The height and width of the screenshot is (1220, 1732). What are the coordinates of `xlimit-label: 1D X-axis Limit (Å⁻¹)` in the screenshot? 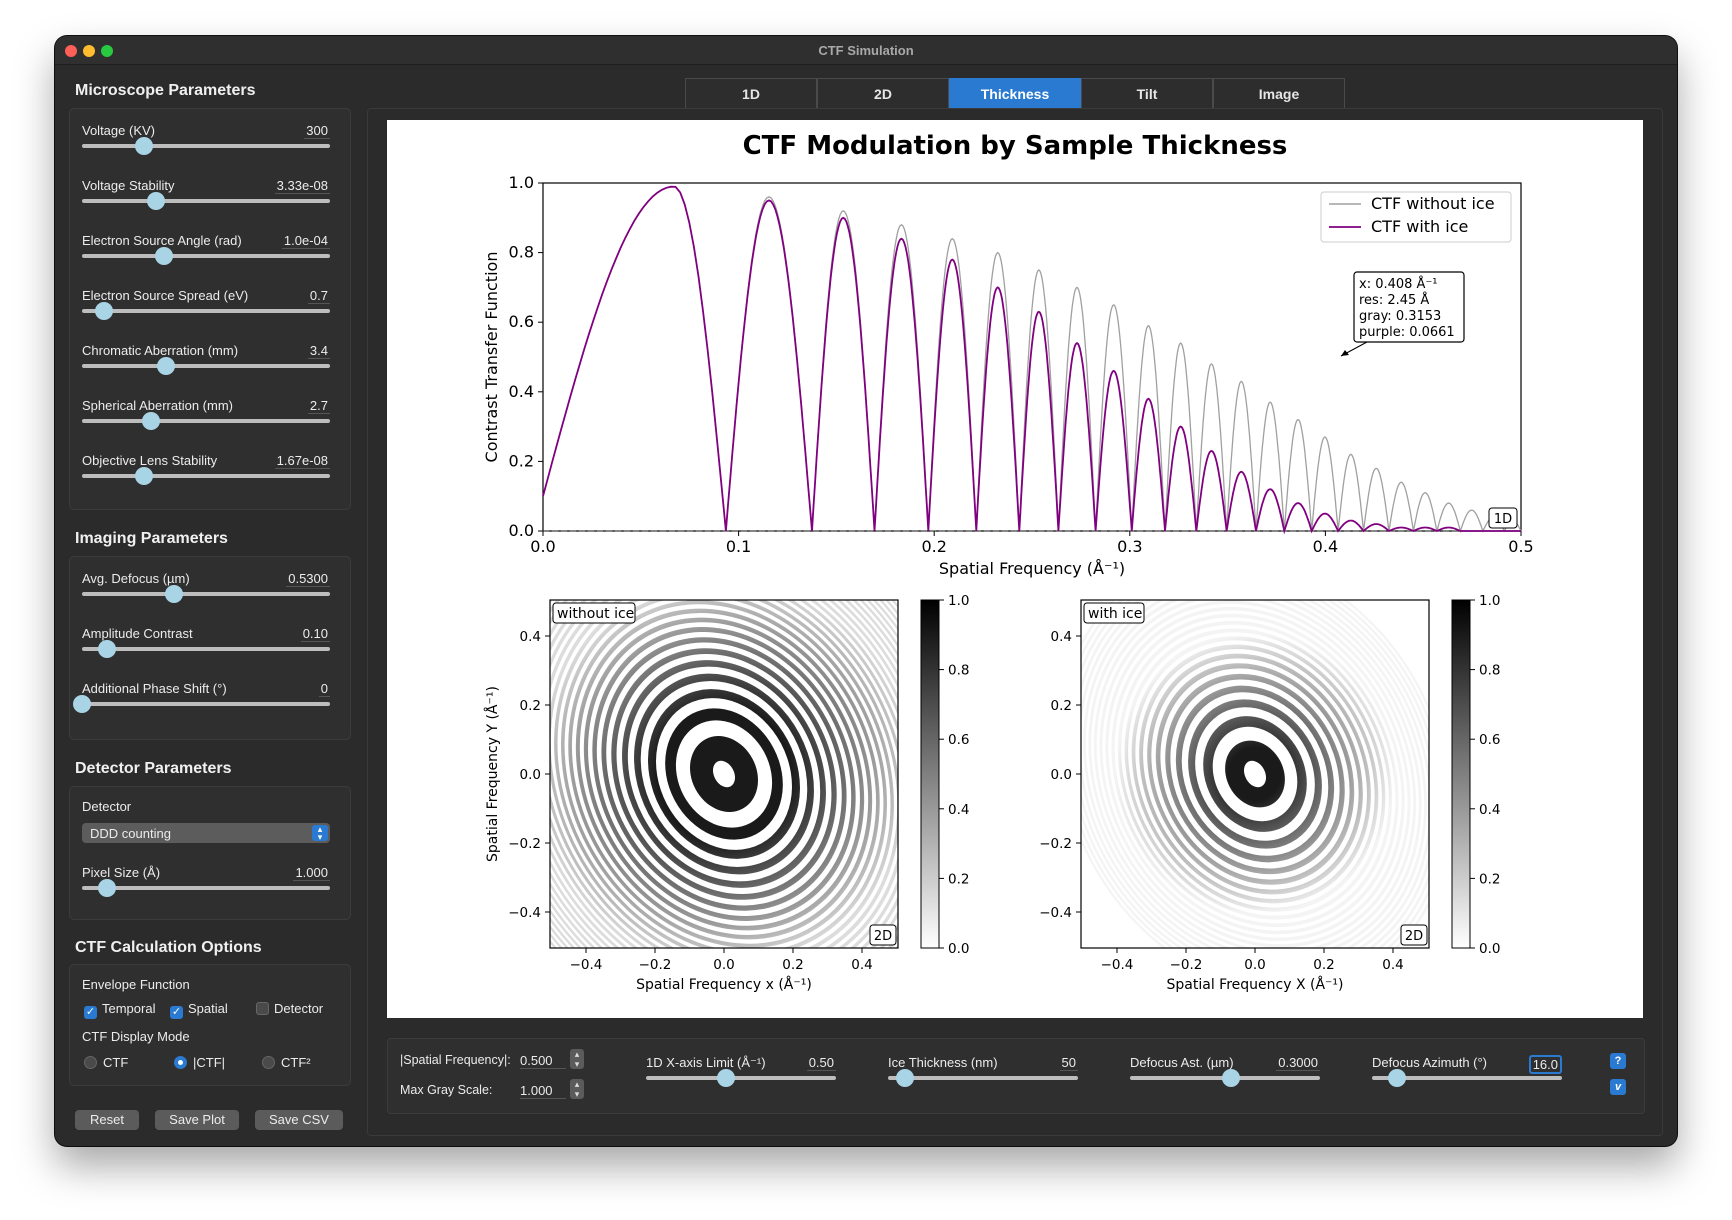 It's located at (706, 1062).